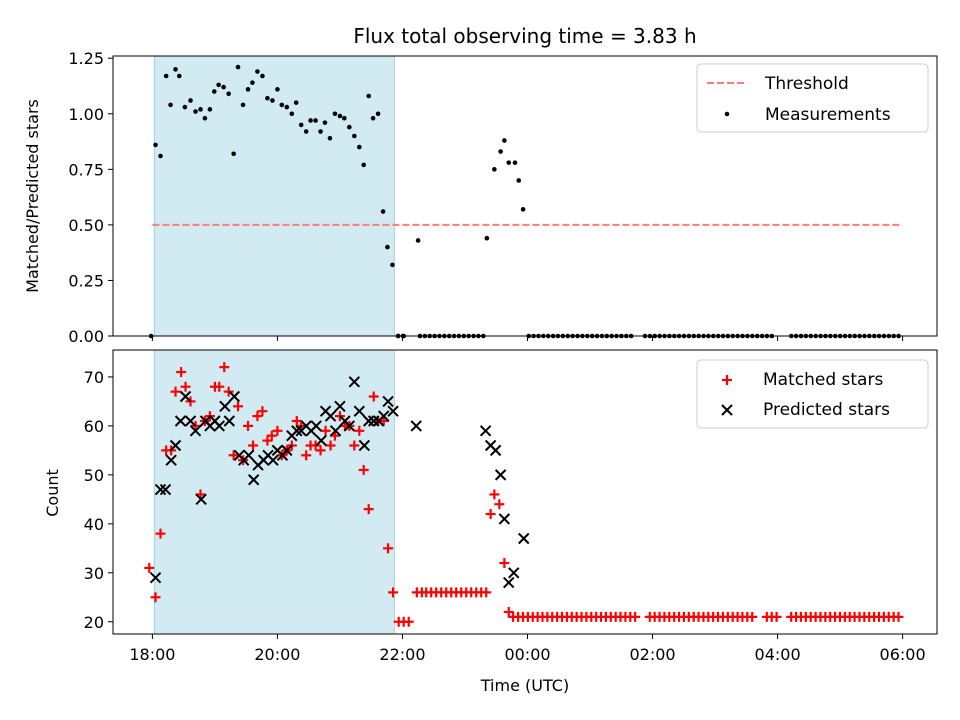 Image resolution: width=960 pixels, height=720 pixels. Describe the element at coordinates (727, 114) in the screenshot. I see `legend-measurements-swatch` at that location.